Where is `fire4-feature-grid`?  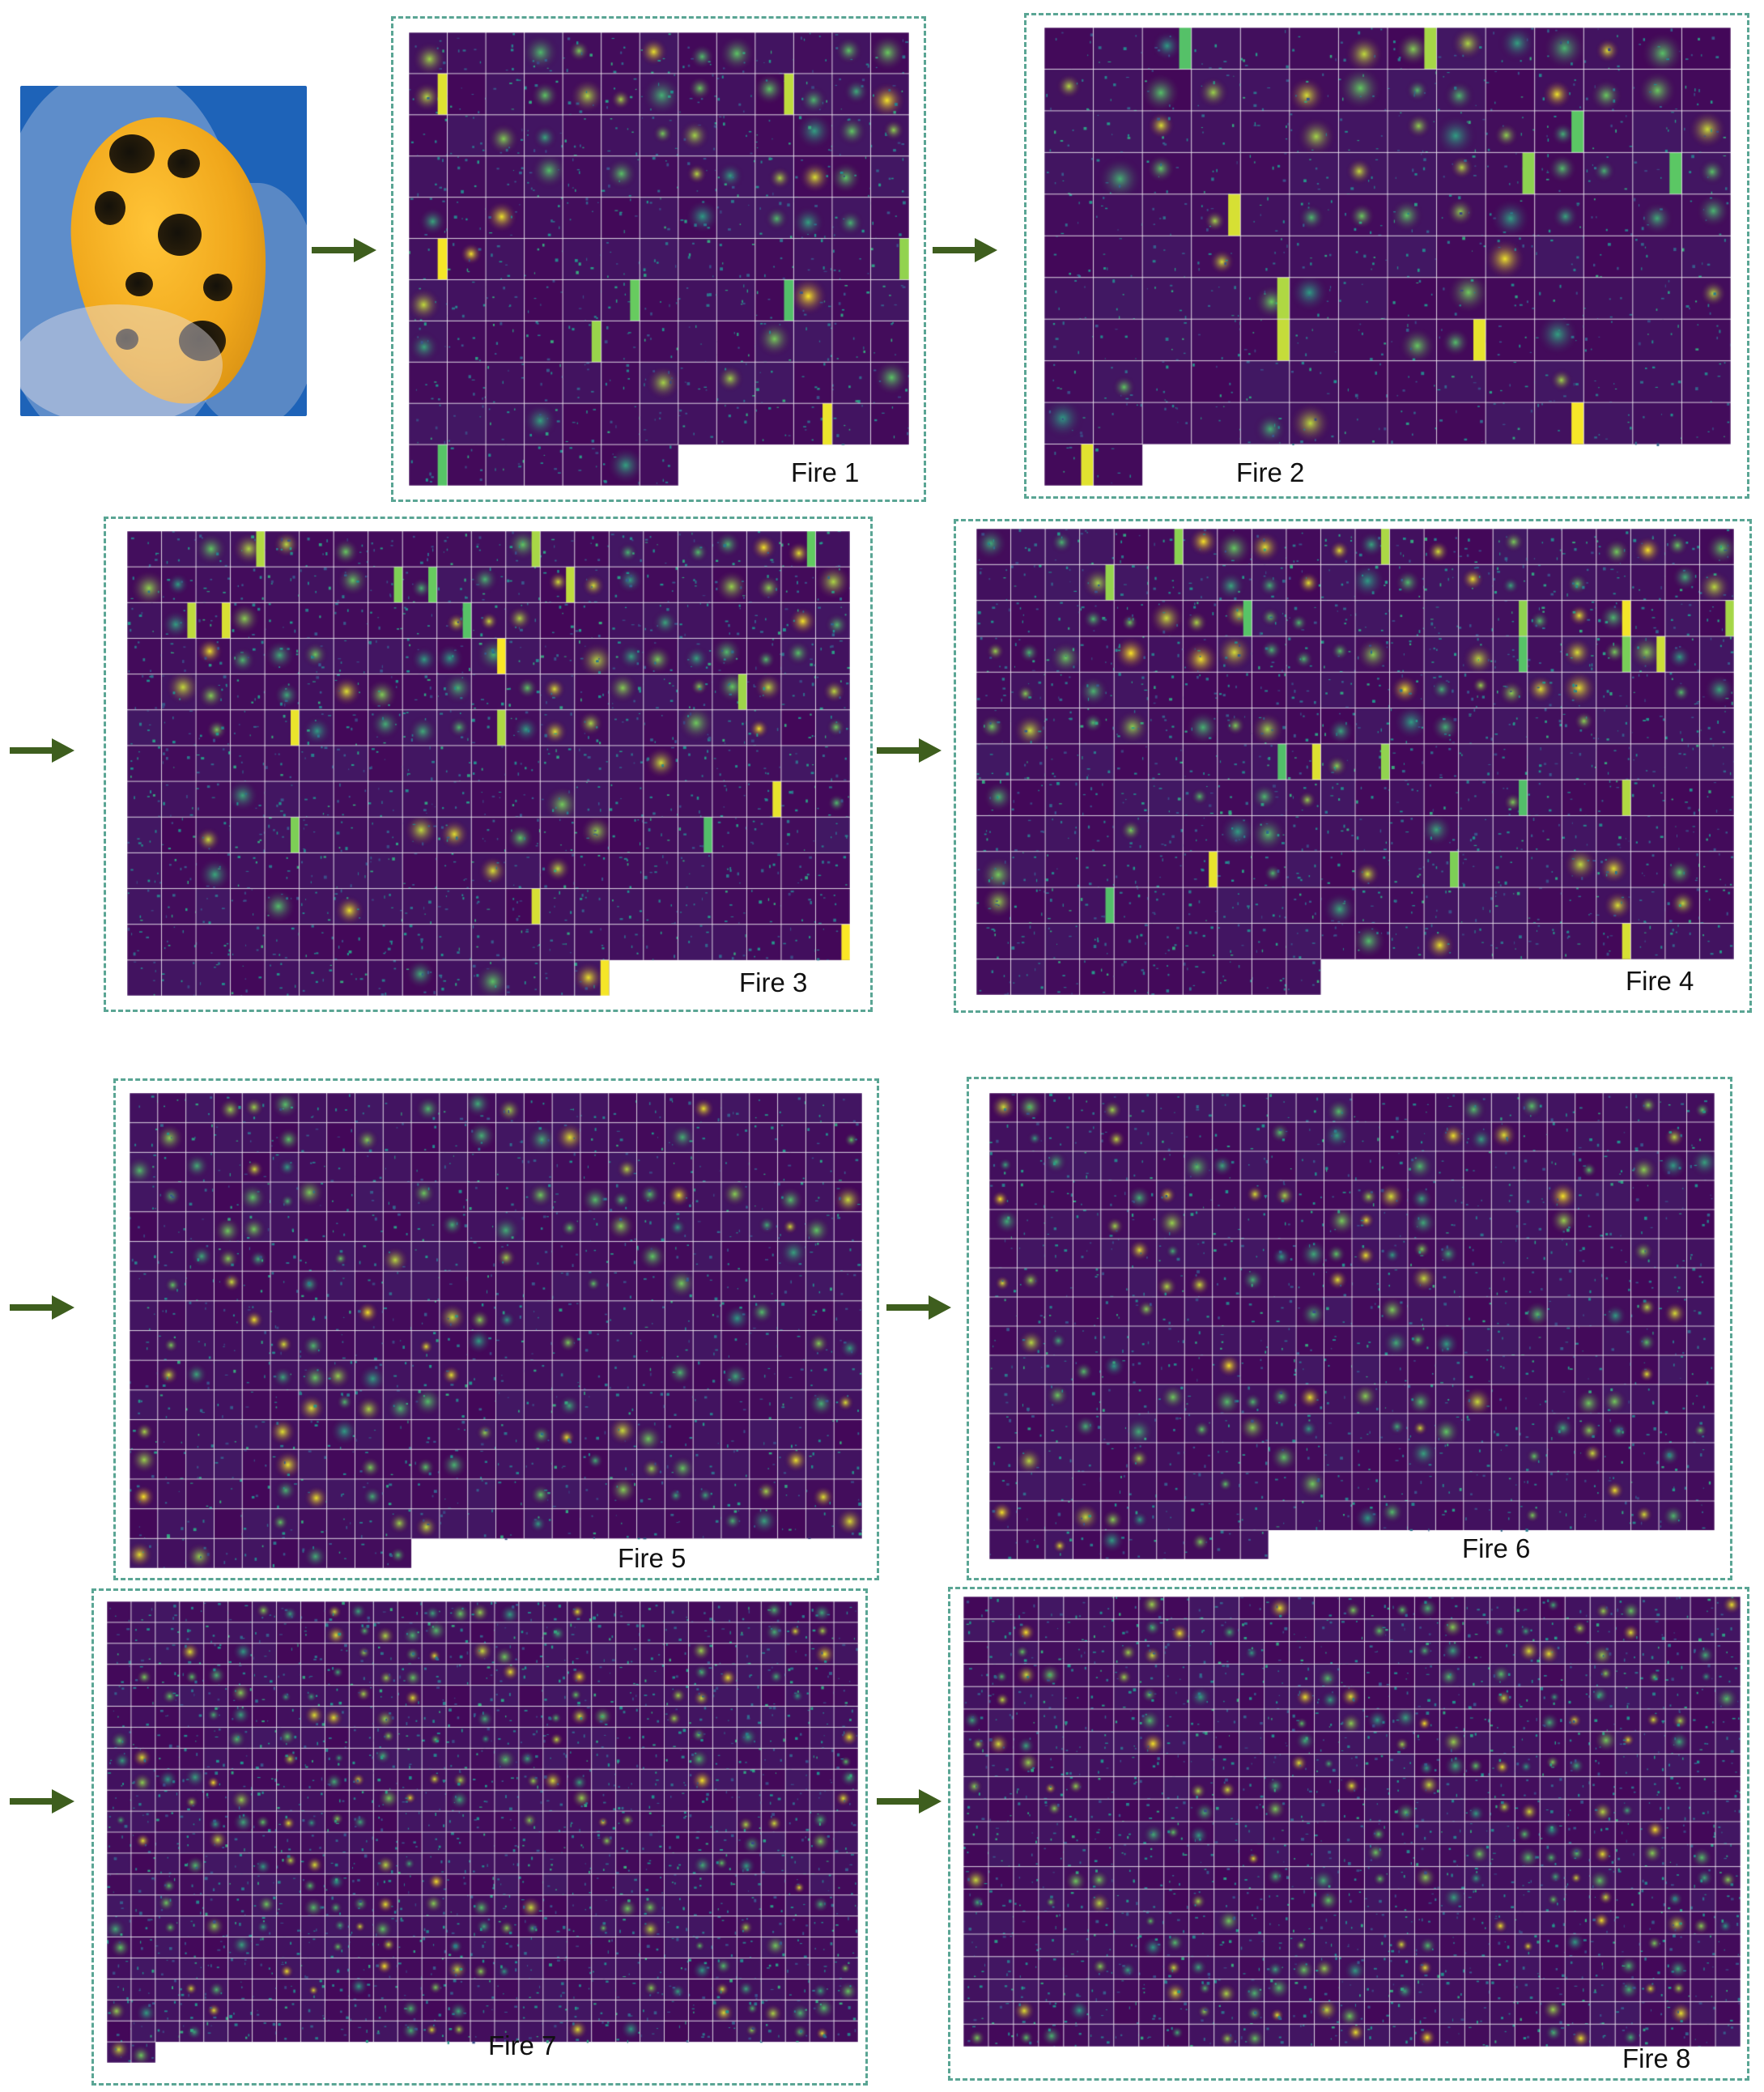
fire4-feature-grid is located at coordinates (1355, 762).